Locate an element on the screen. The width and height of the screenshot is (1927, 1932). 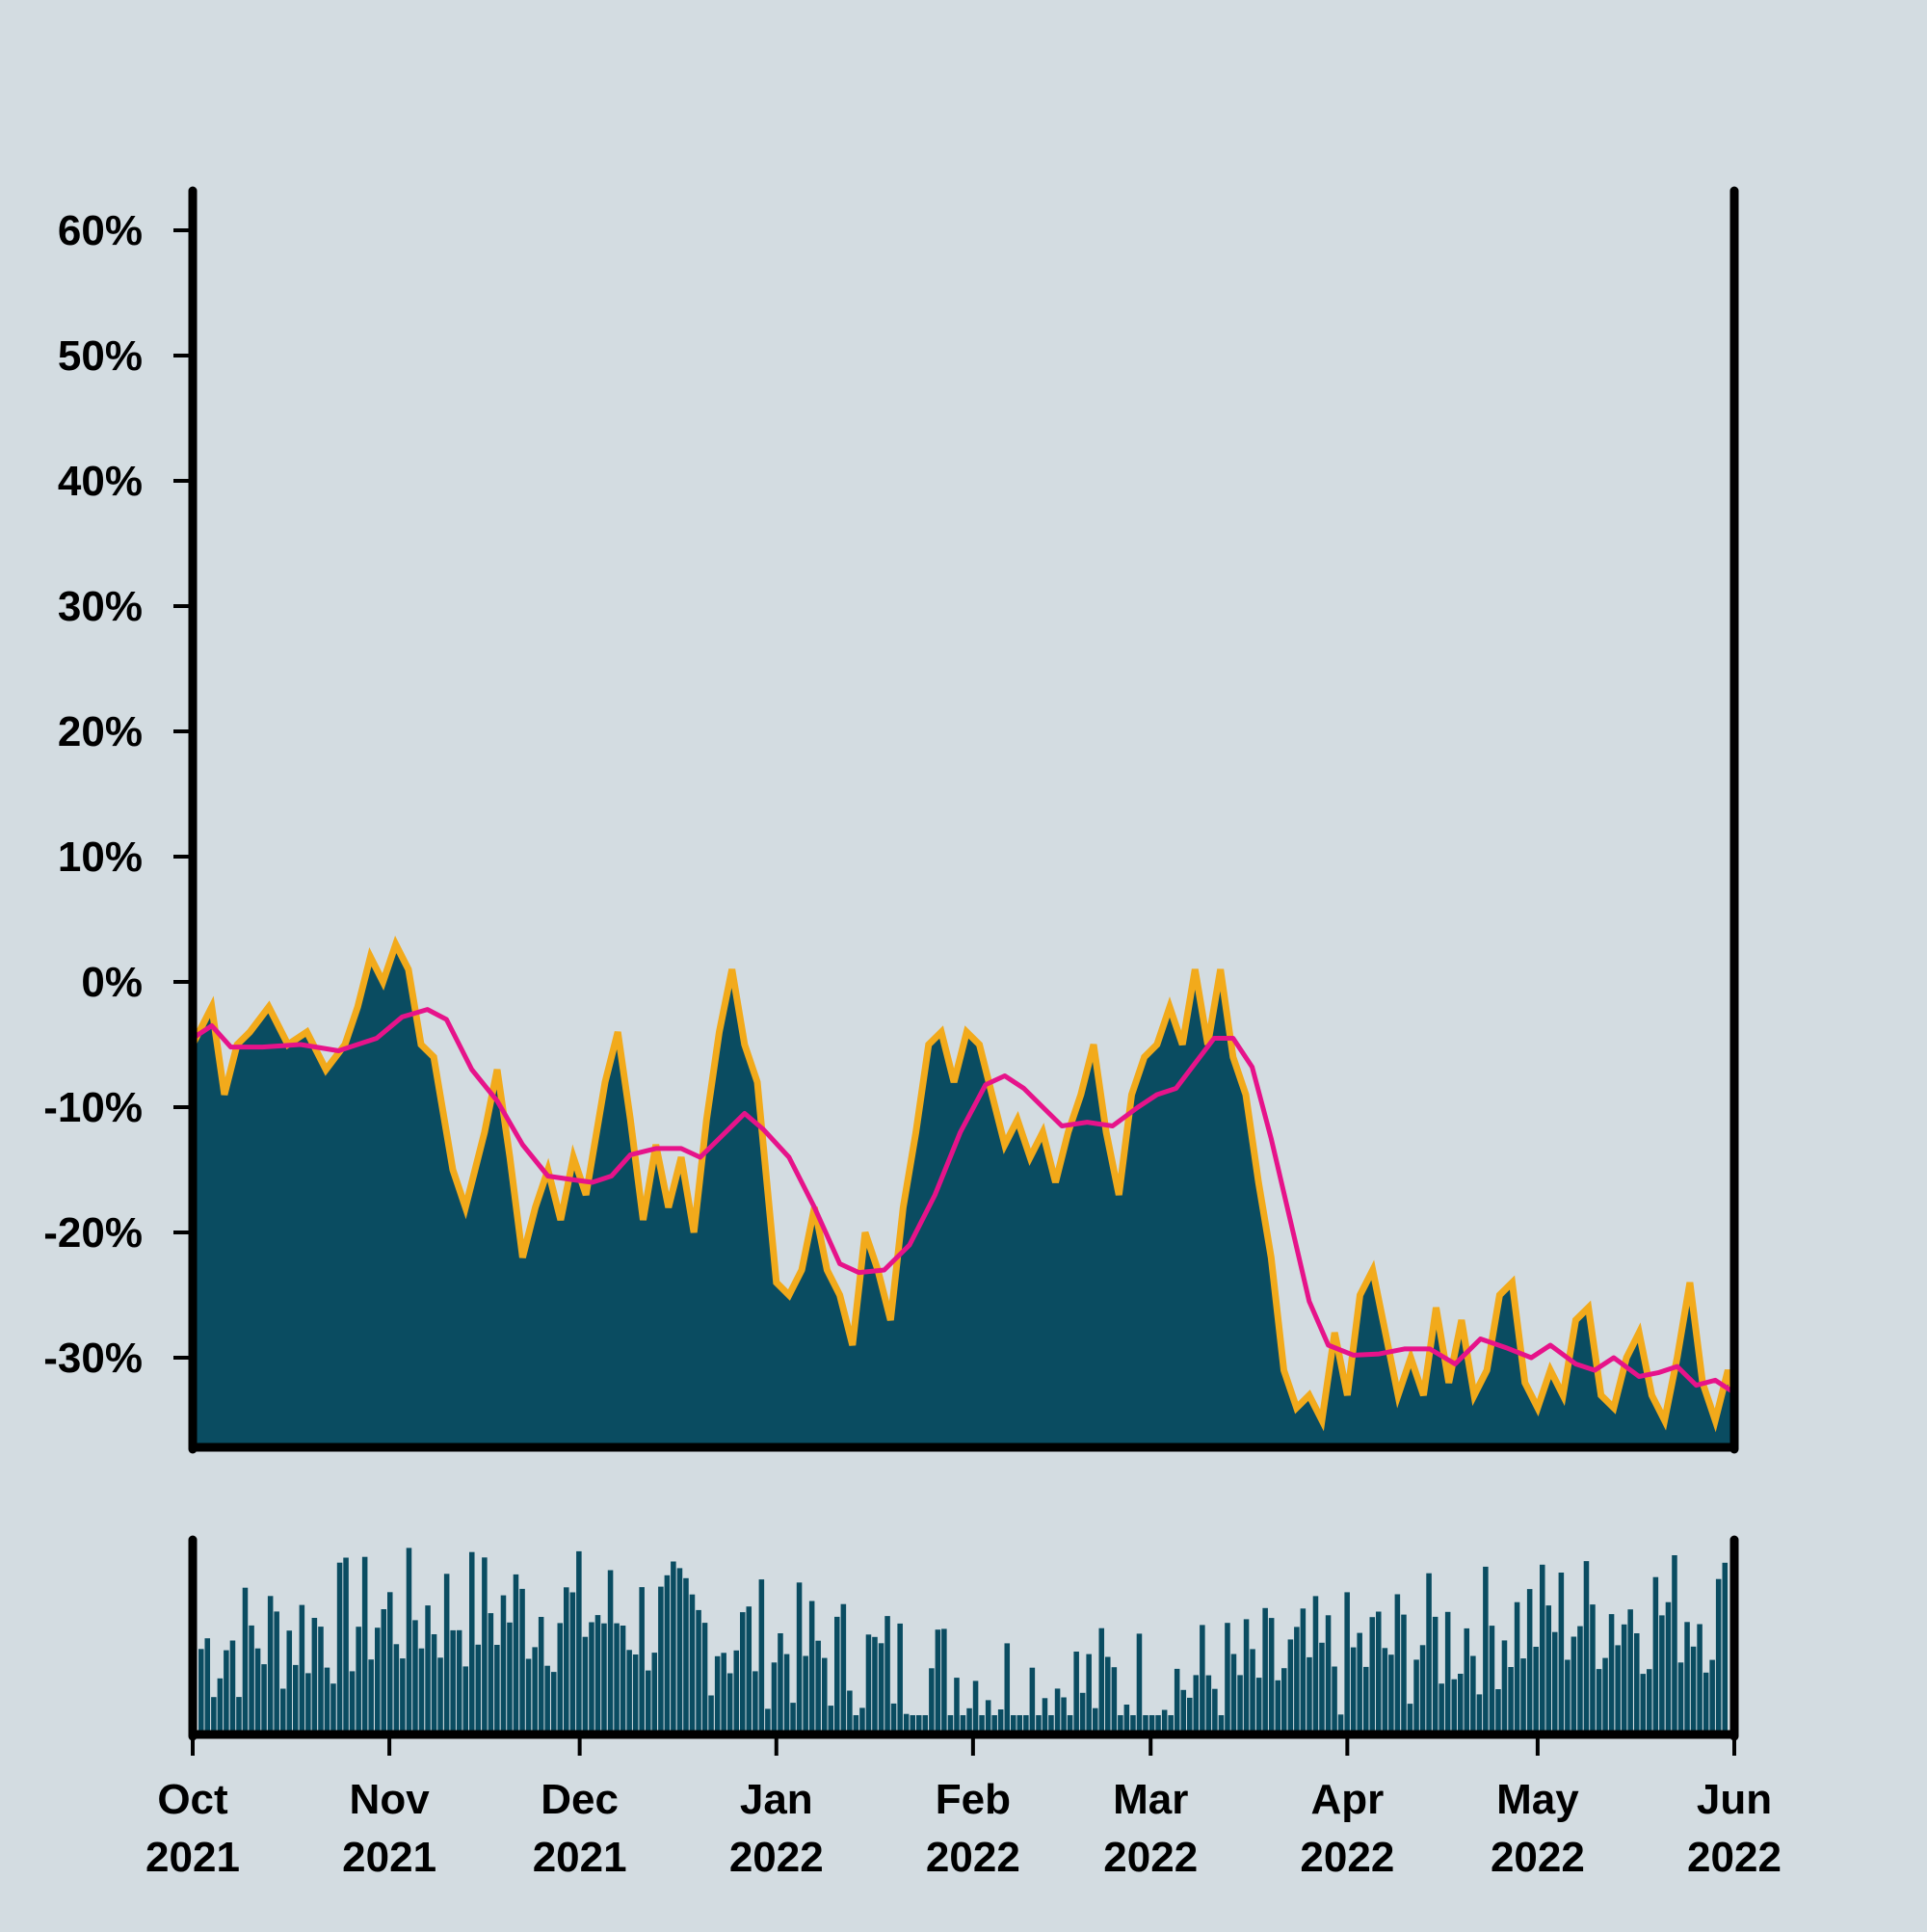
y-tick-label: 50% is located at coordinates (100, 356).